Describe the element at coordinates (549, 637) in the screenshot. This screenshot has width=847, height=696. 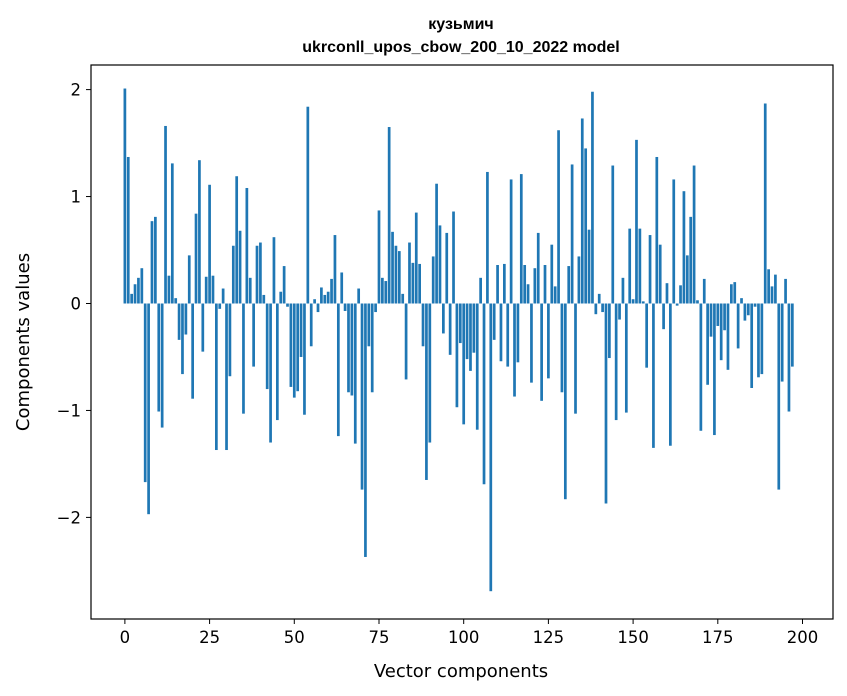
I see `x-tick-label: 125` at that location.